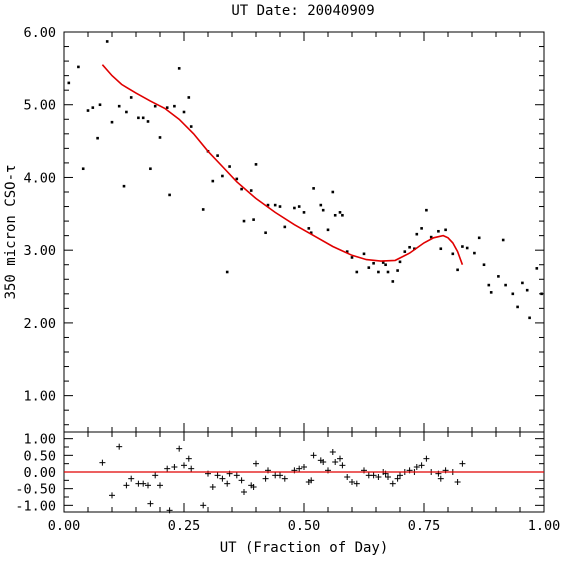 The width and height of the screenshot is (574, 574). Describe the element at coordinates (64, 526) in the screenshot. I see `x-tick-label: 0.00` at that location.